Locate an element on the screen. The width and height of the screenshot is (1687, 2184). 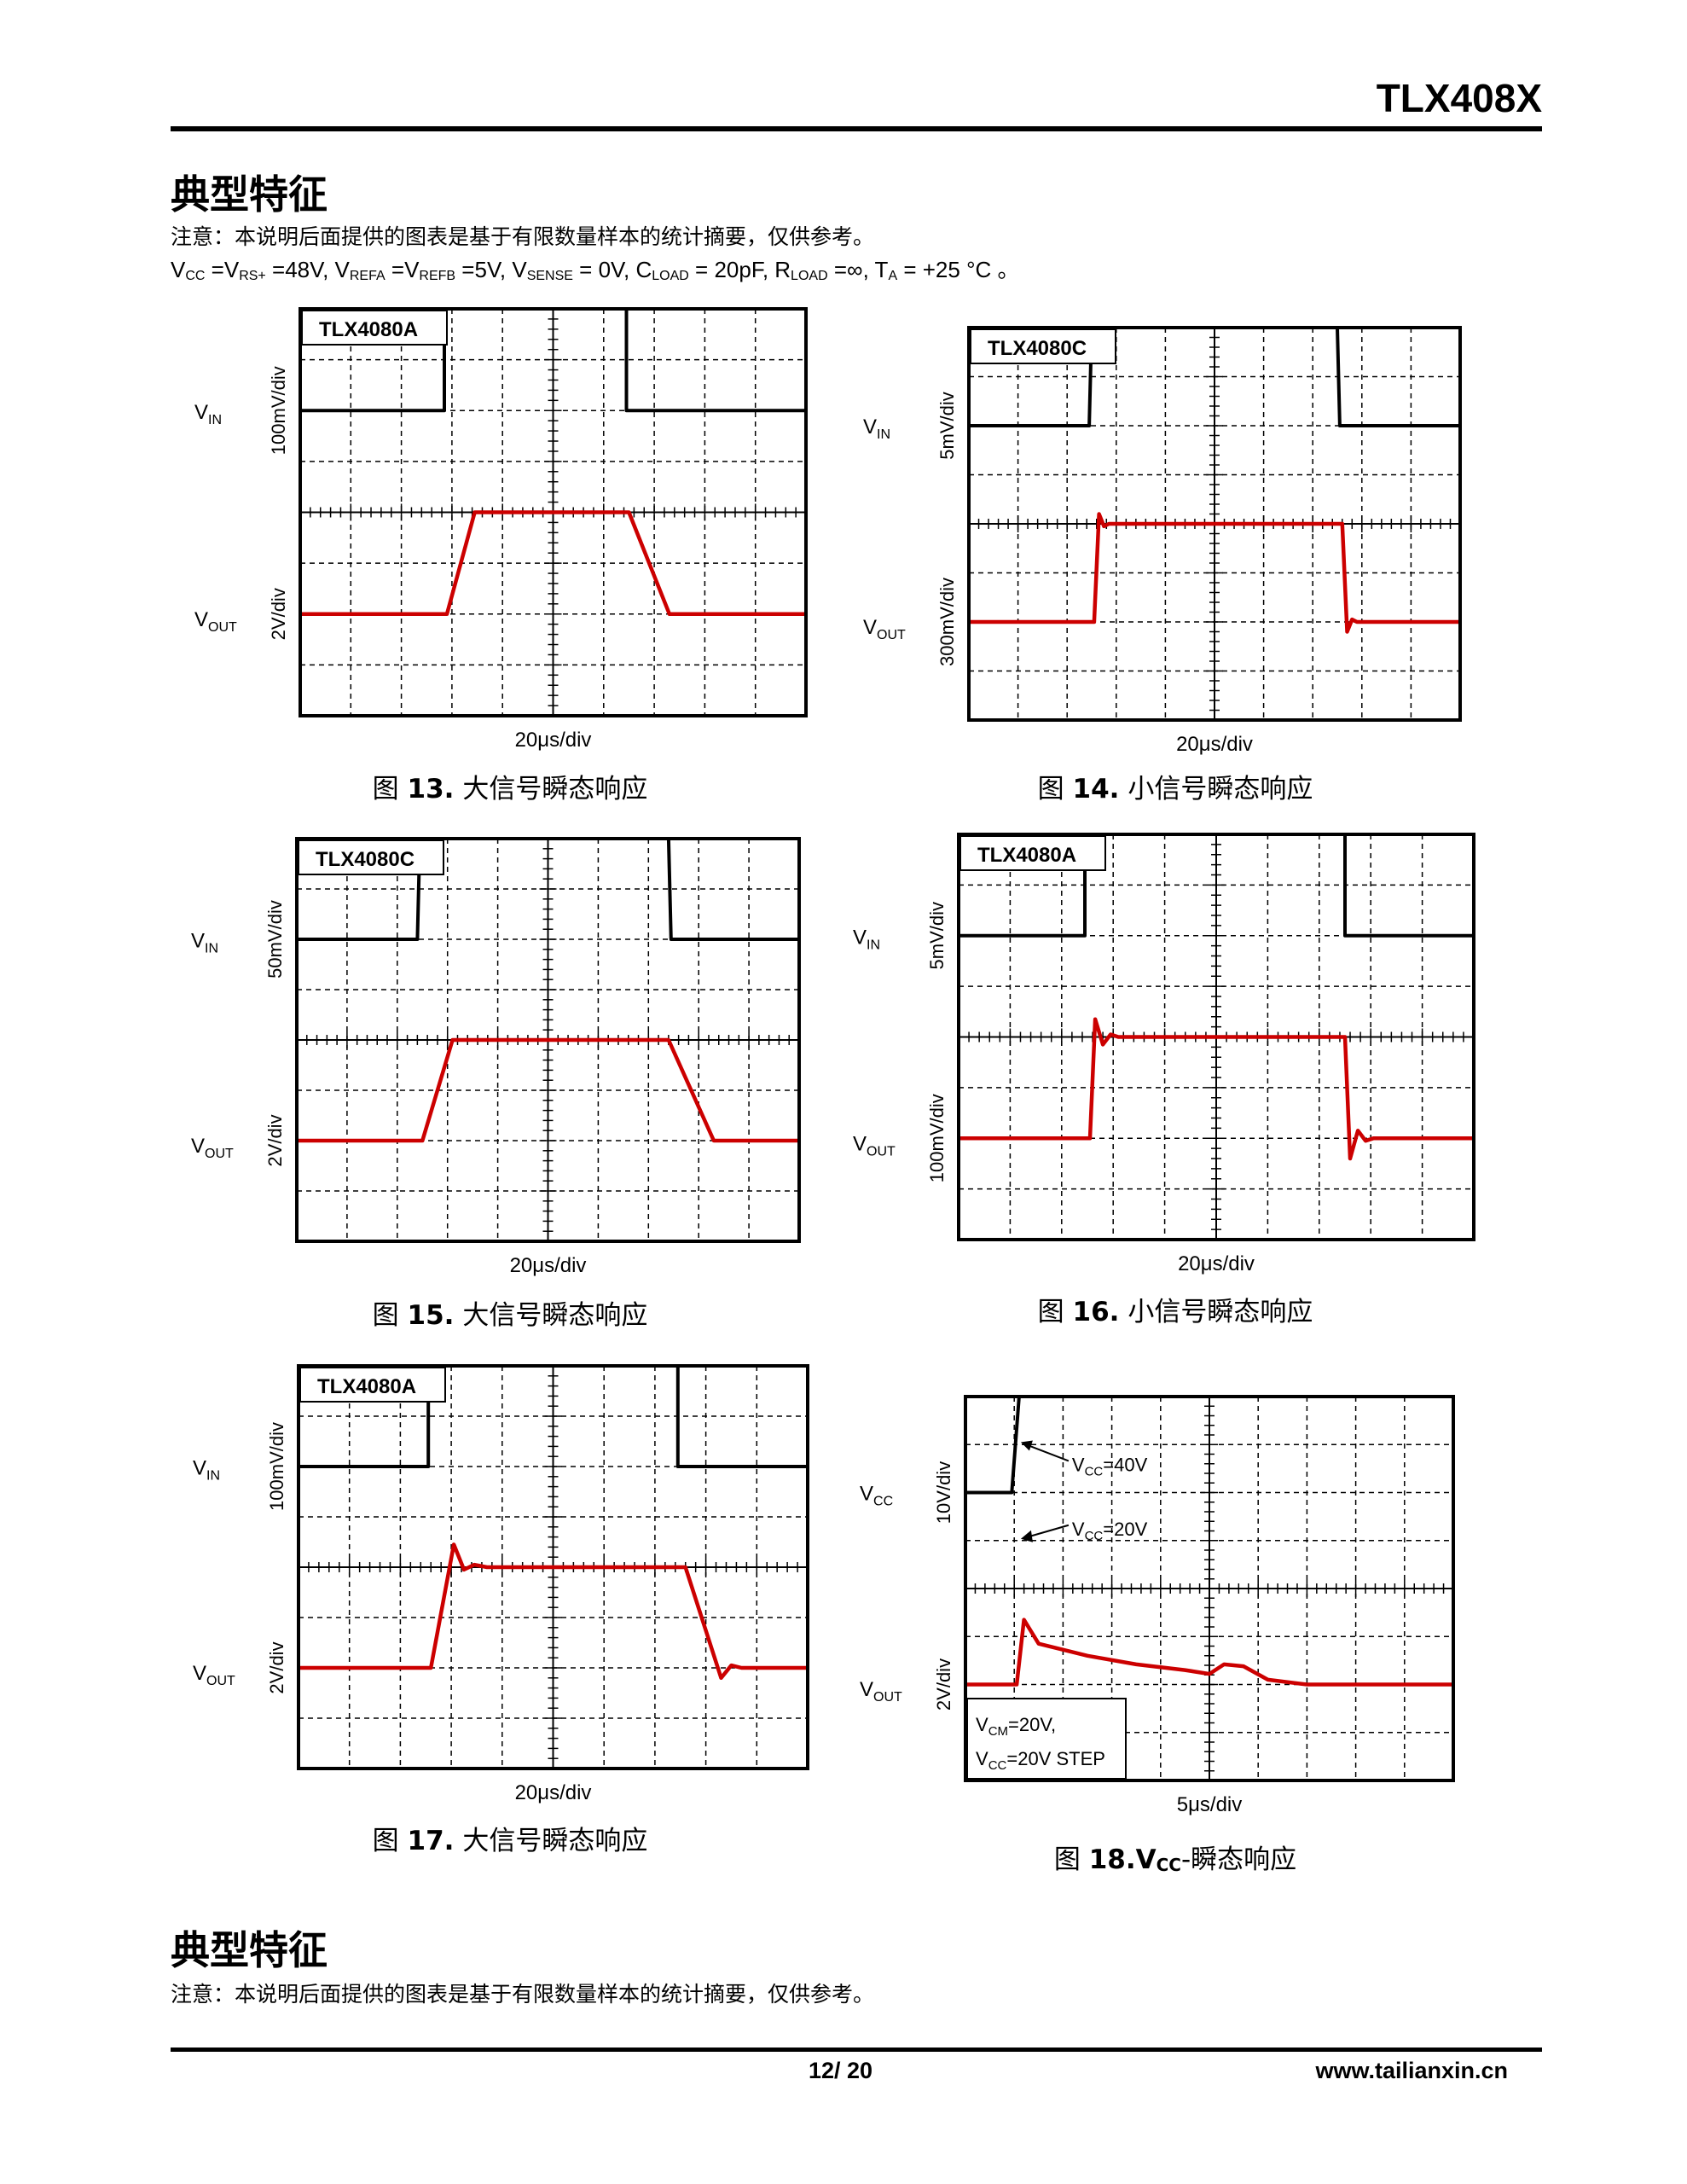
condition-box is located at coordinates (1046, 1739).